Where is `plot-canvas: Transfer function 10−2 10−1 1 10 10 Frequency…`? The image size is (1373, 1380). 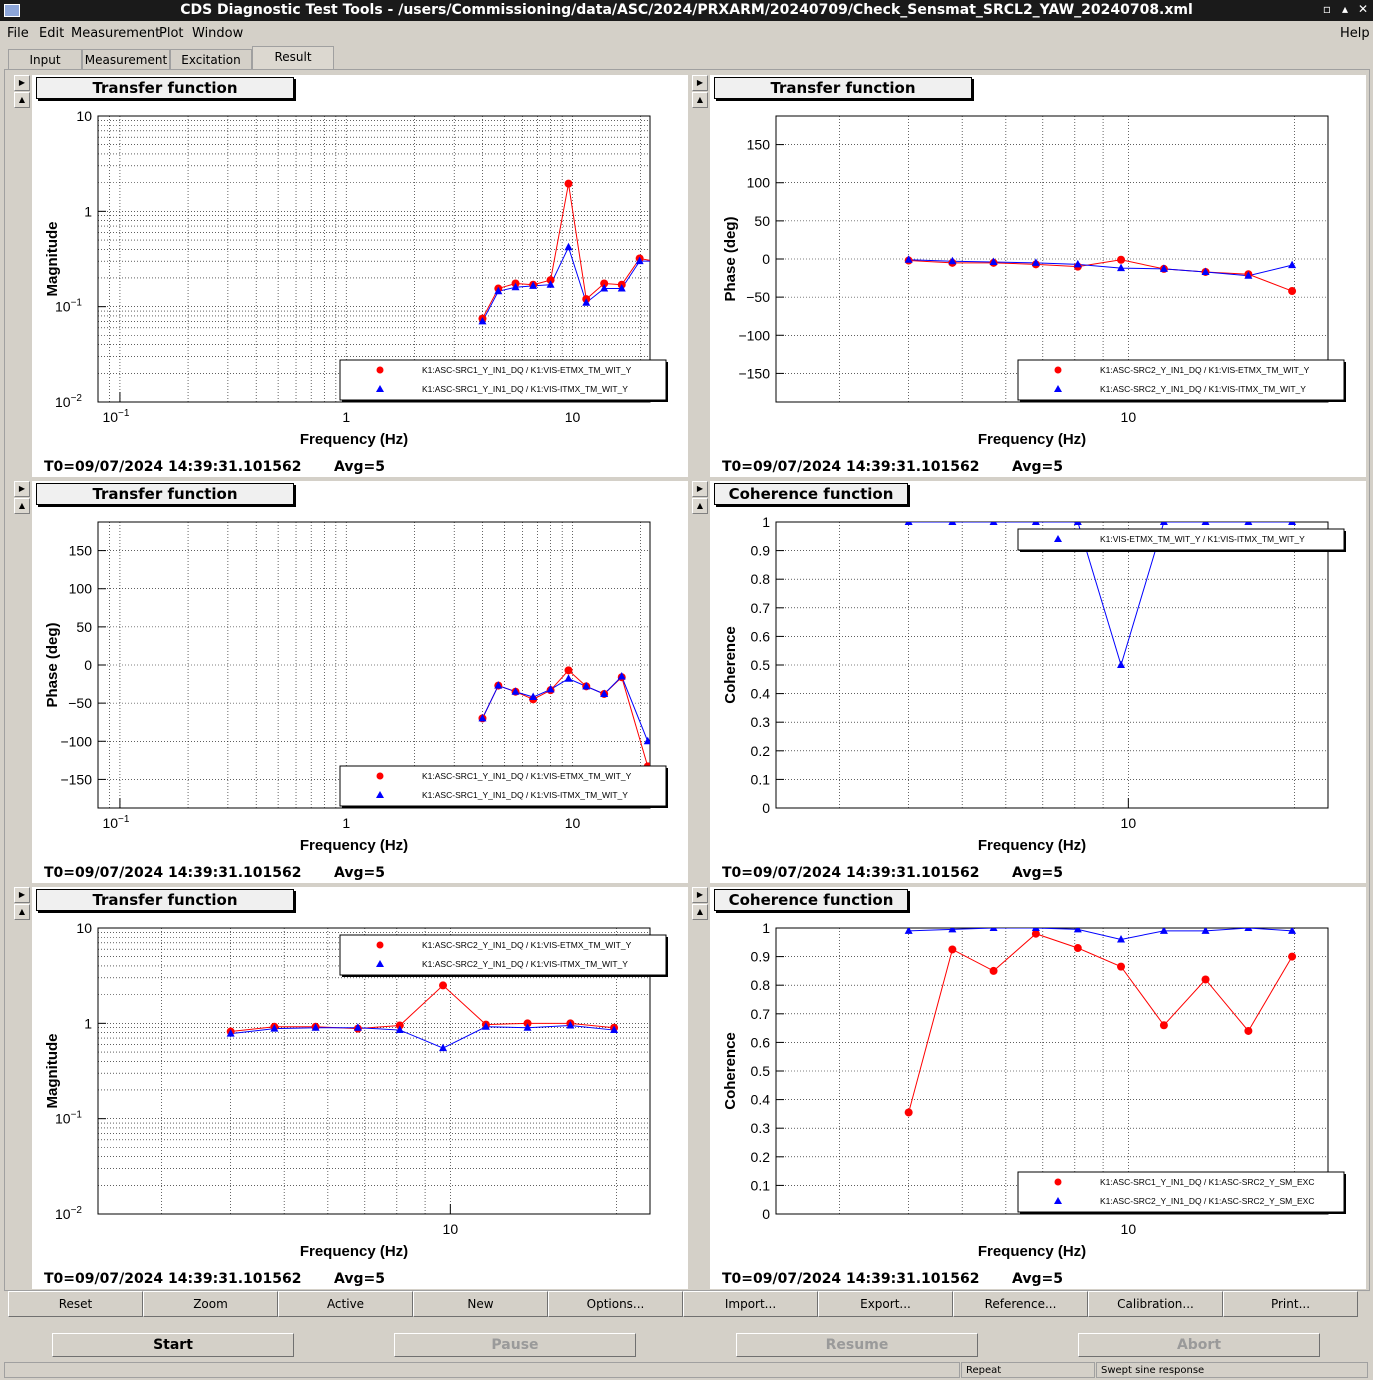
plot-canvas: Transfer function 10−2 10−1 1 10 10 Frequency… is located at coordinates (360, 1088).